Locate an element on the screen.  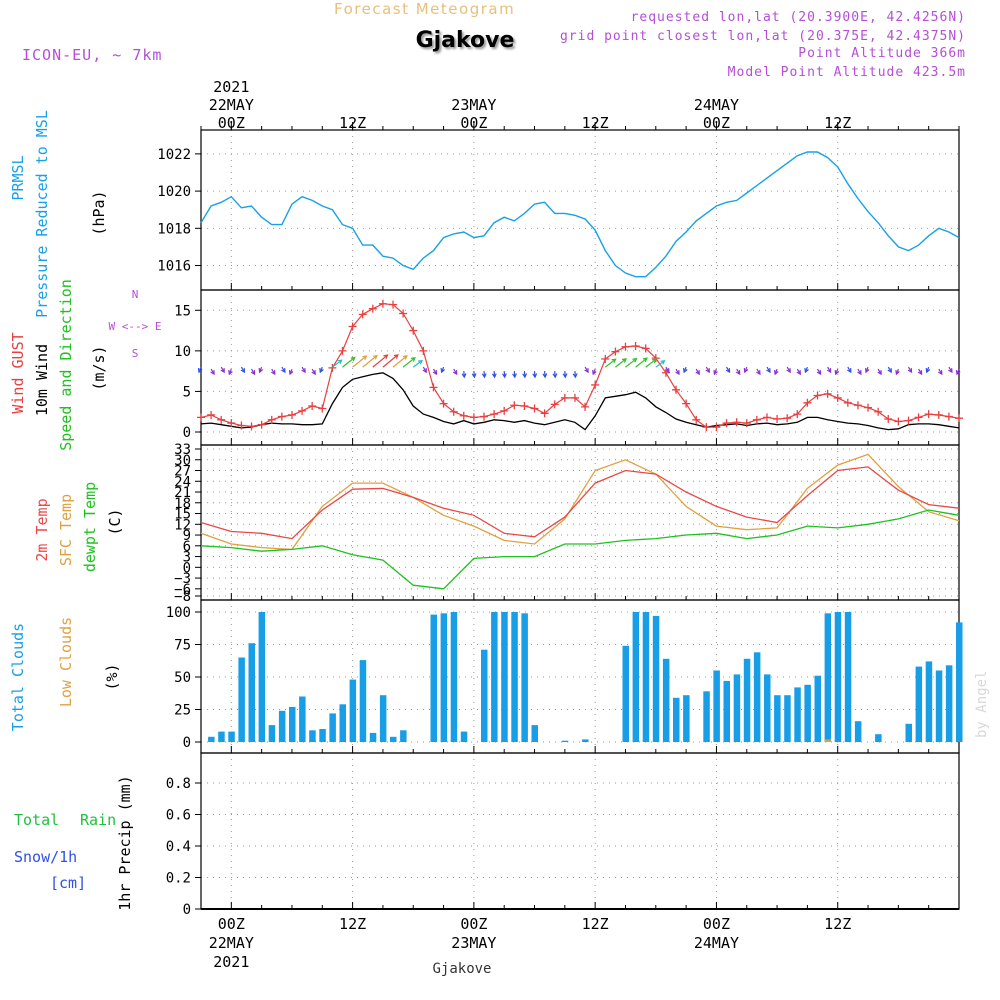
precip-legend-unit: [cm] is located at coordinates (68, 883).